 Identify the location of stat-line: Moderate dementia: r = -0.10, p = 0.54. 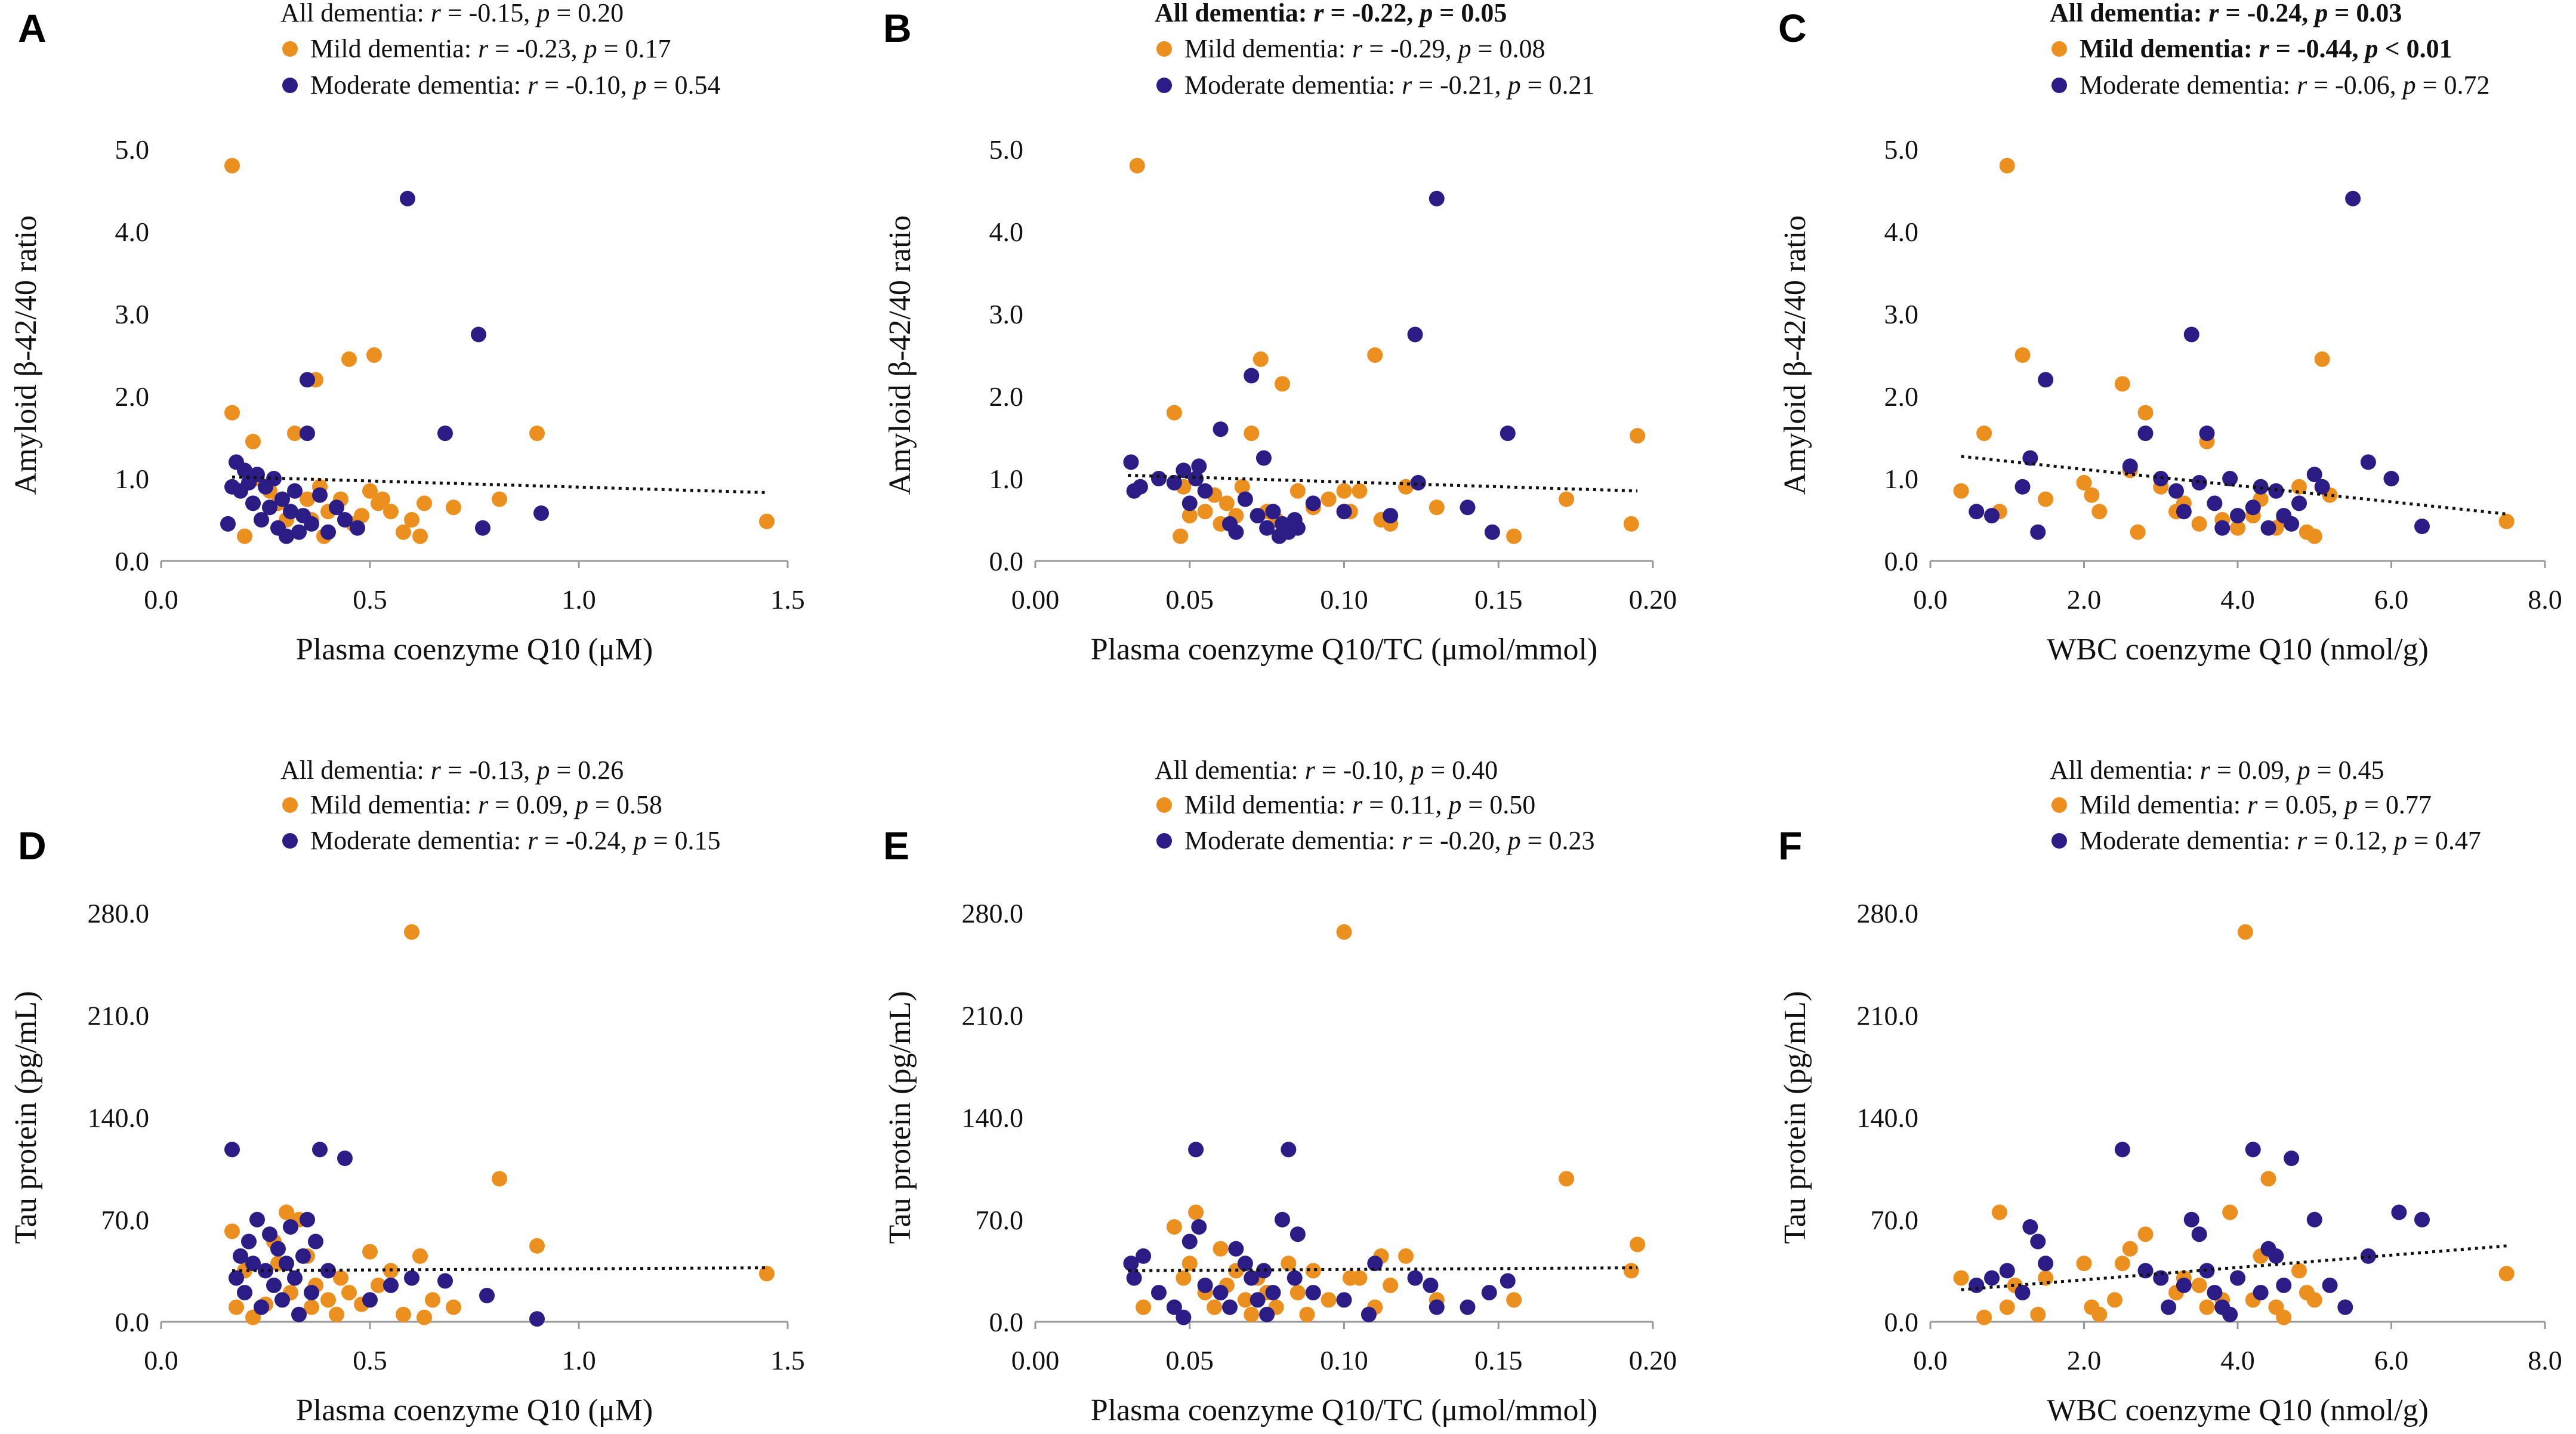
(501, 85).